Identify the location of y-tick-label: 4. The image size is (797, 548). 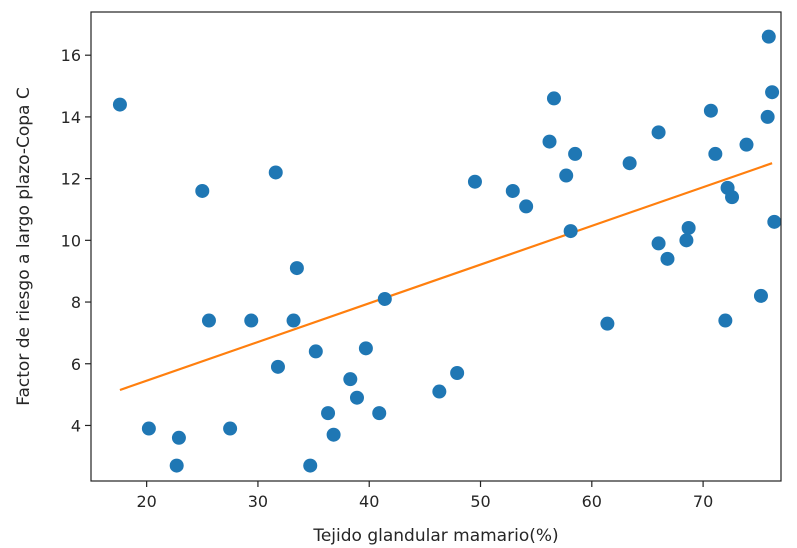
(76, 425).